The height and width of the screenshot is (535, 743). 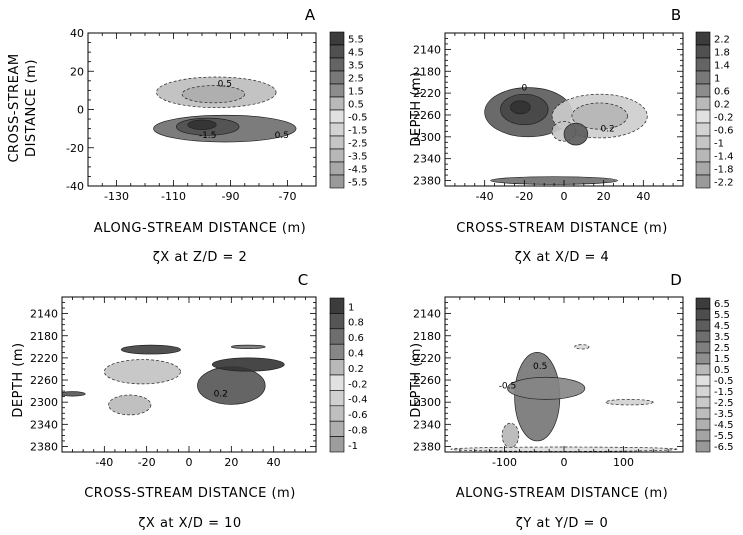 I want to click on y-tick-label: 40, so click(x=77, y=33).